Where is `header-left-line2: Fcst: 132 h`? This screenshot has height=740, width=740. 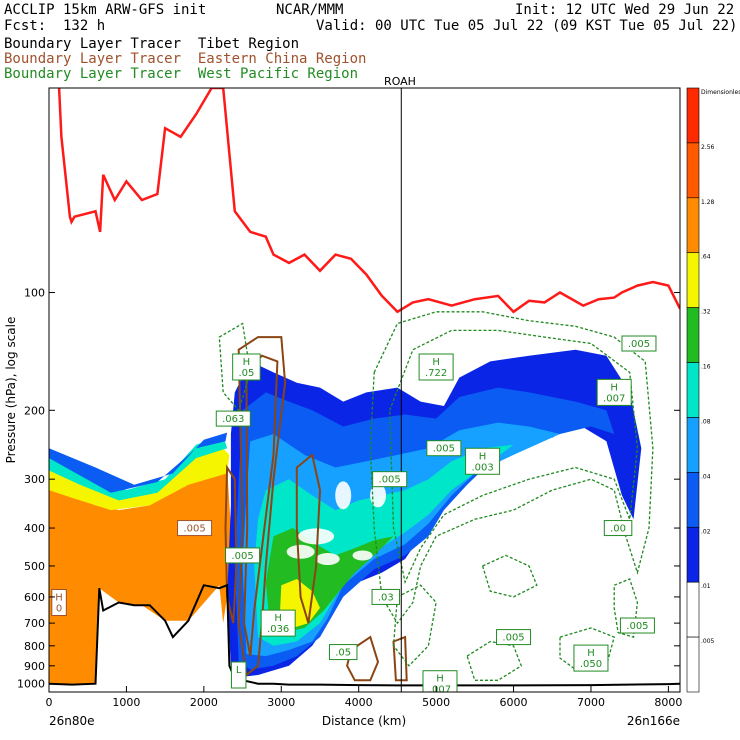 header-left-line2: Fcst: 132 h is located at coordinates (55, 26).